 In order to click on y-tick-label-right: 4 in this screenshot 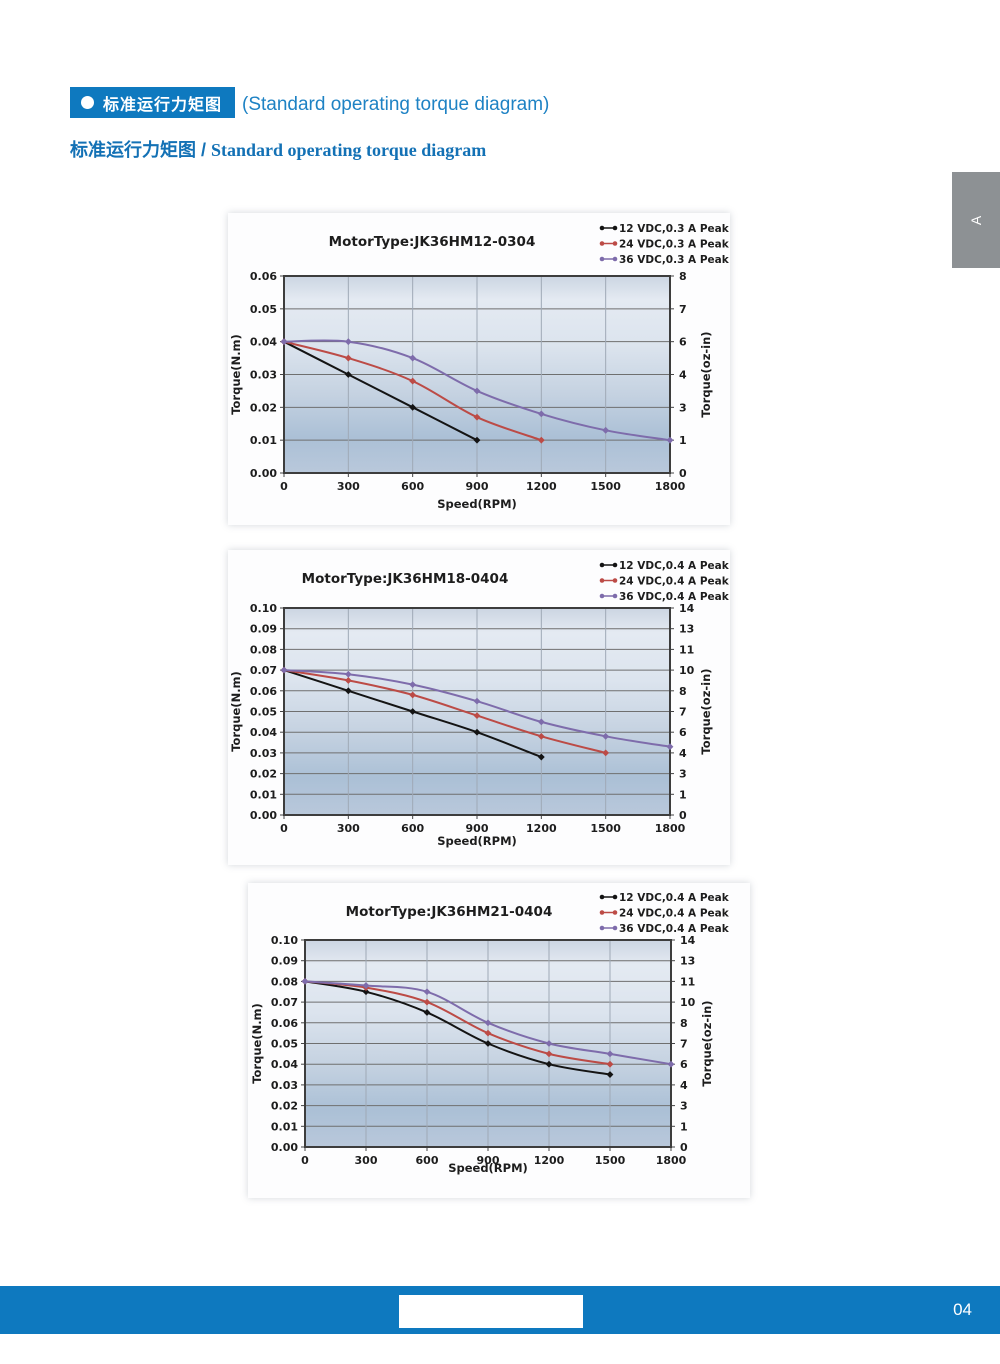, I will do `click(683, 753)`.